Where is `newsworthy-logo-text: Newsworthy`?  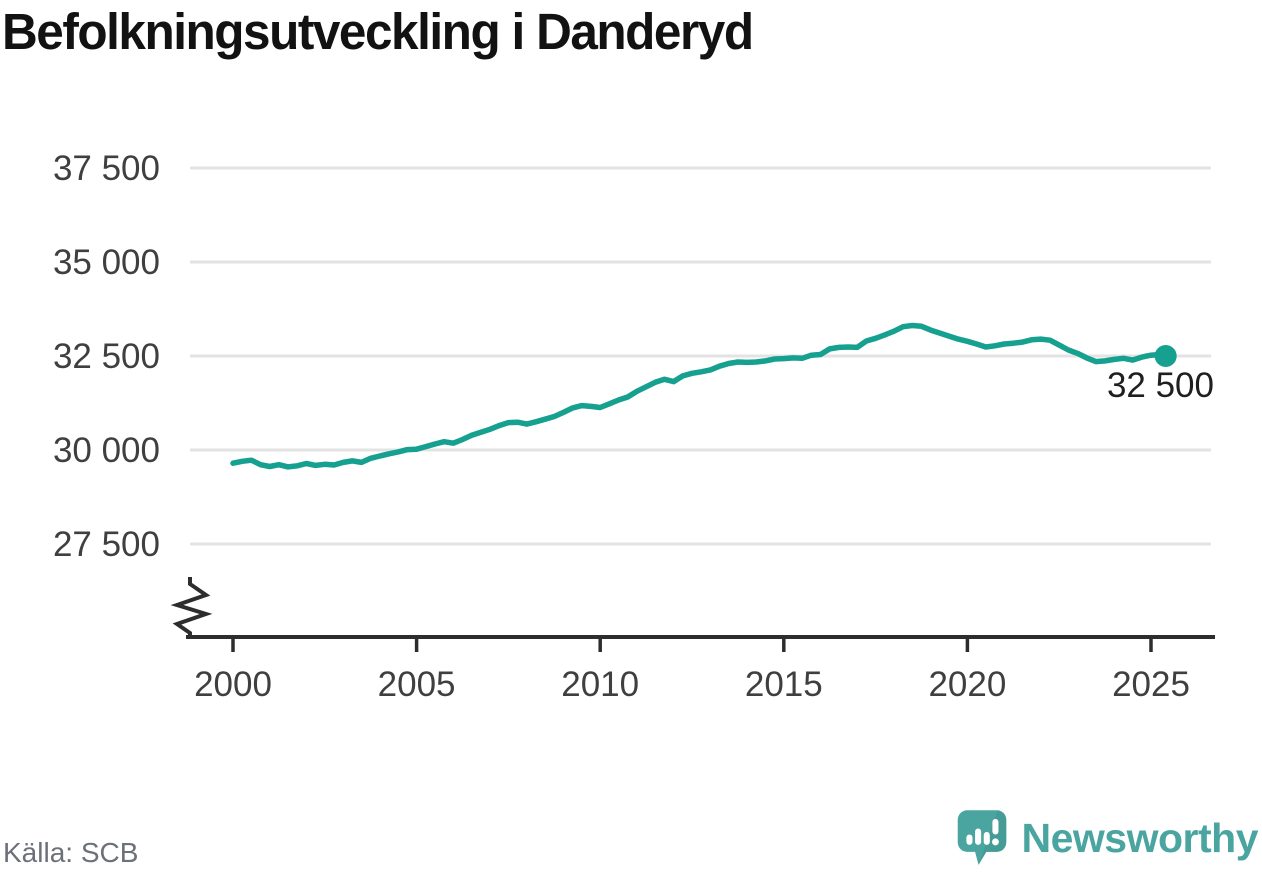
newsworthy-logo-text: Newsworthy is located at coordinates (1140, 837).